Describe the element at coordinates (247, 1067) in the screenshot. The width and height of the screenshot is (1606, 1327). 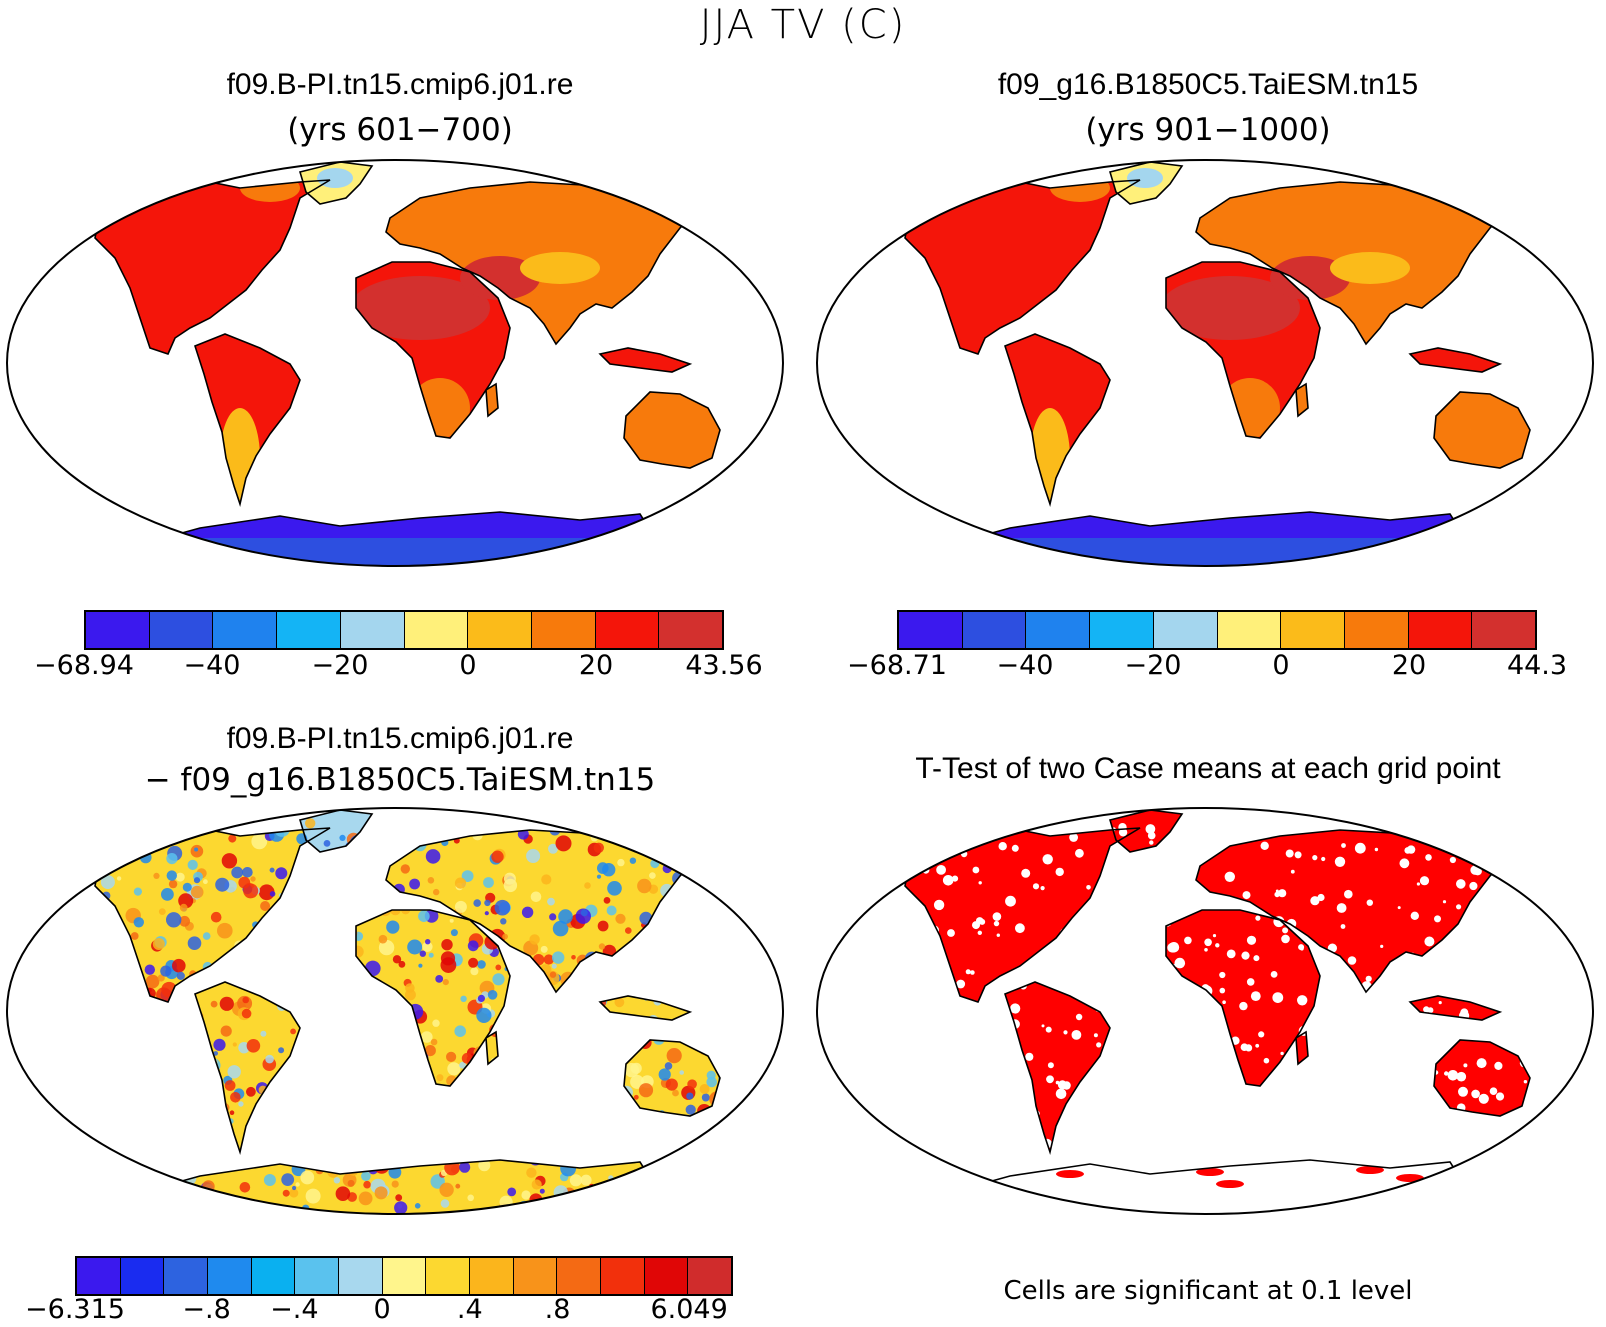
I see `land-fill-south-america` at that location.